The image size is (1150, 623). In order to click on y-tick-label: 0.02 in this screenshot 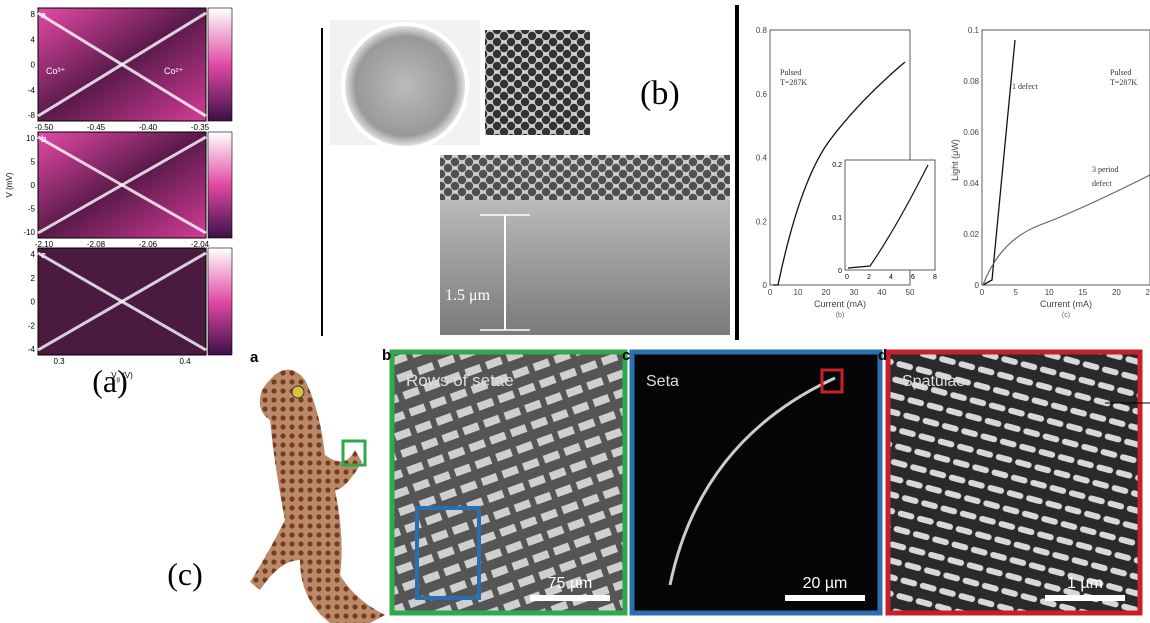, I will do `click(971, 234)`.